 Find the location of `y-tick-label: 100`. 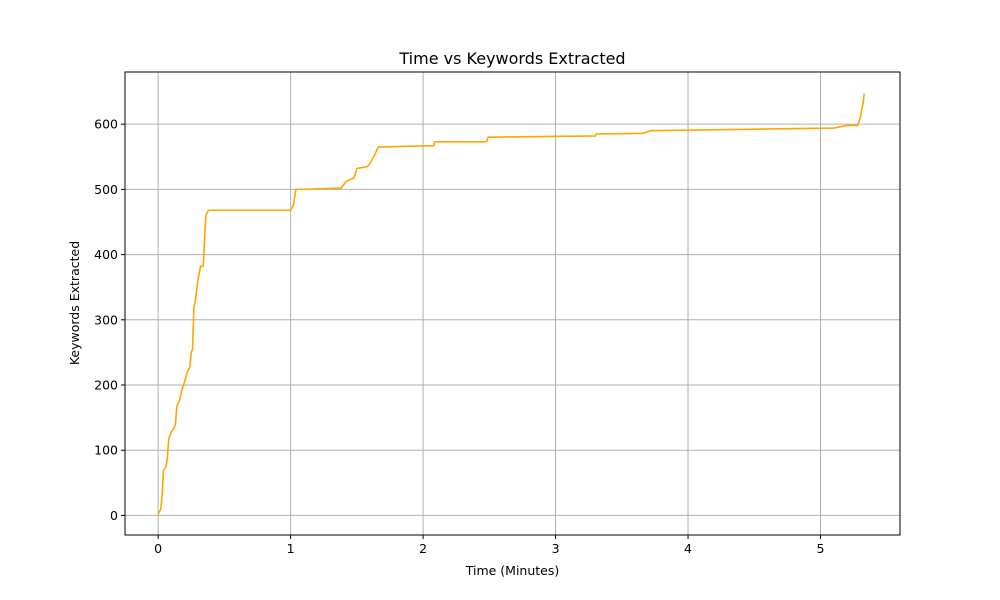

y-tick-label: 100 is located at coordinates (106, 450).